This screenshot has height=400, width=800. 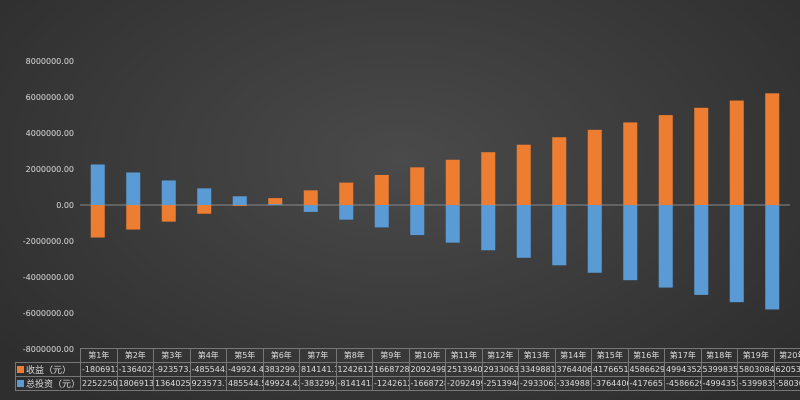 I want to click on x-tick-label: 第6年, so click(x=281, y=355).